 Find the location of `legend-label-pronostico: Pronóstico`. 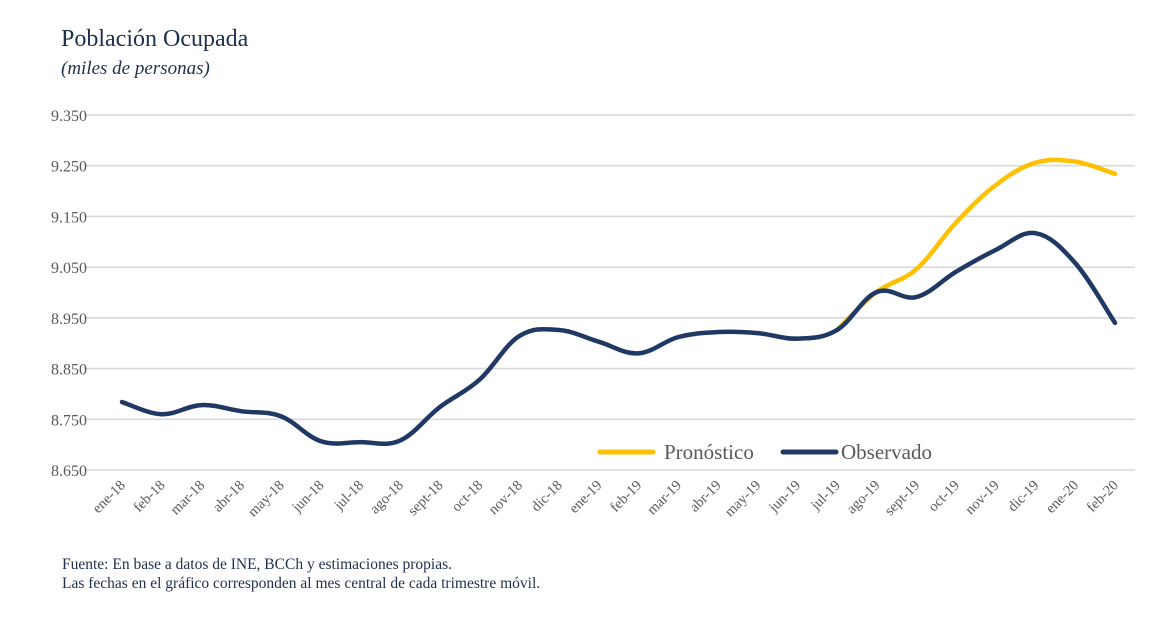

legend-label-pronostico: Pronóstico is located at coordinates (709, 452).